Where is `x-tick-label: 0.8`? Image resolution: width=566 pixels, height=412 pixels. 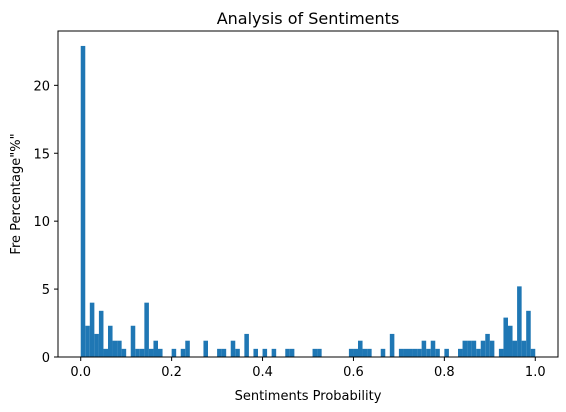 x-tick-label: 0.8 is located at coordinates (444, 372).